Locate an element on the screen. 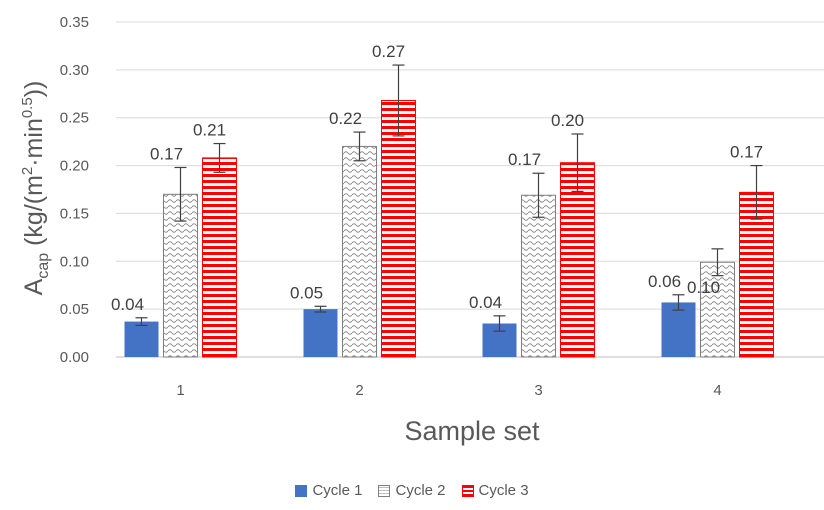 This screenshot has height=510, width=824. y-axis-title-units-end: )) is located at coordinates (34, 89).